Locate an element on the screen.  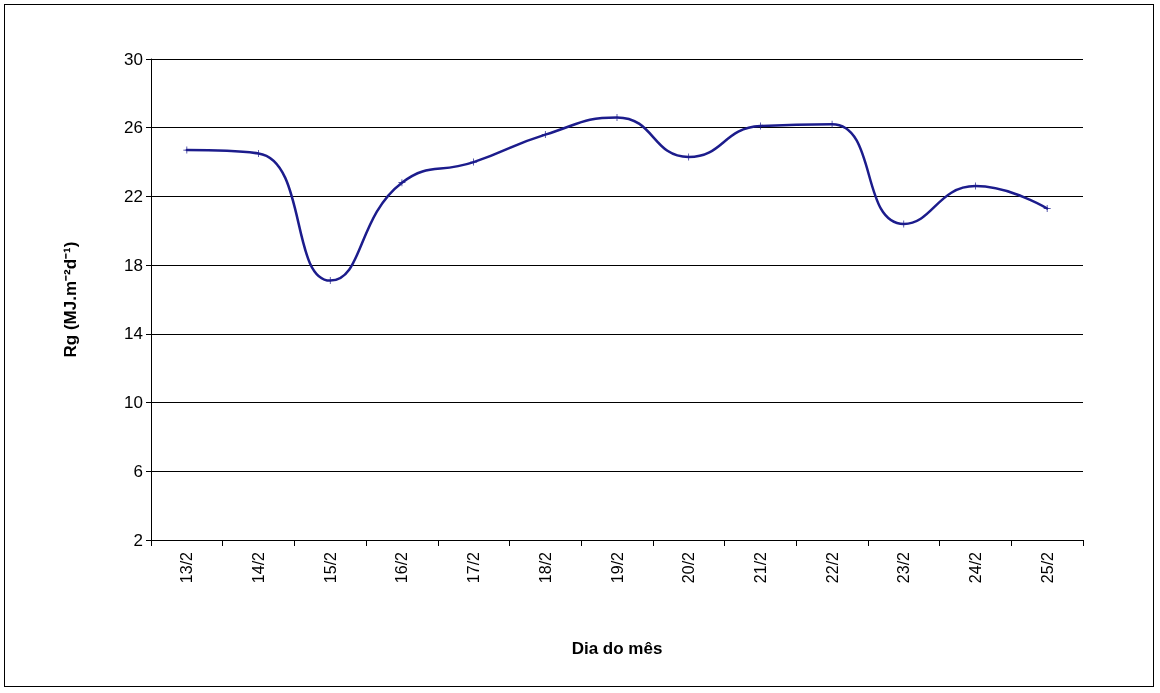
y-tick-label: 30 is located at coordinates (133, 59).